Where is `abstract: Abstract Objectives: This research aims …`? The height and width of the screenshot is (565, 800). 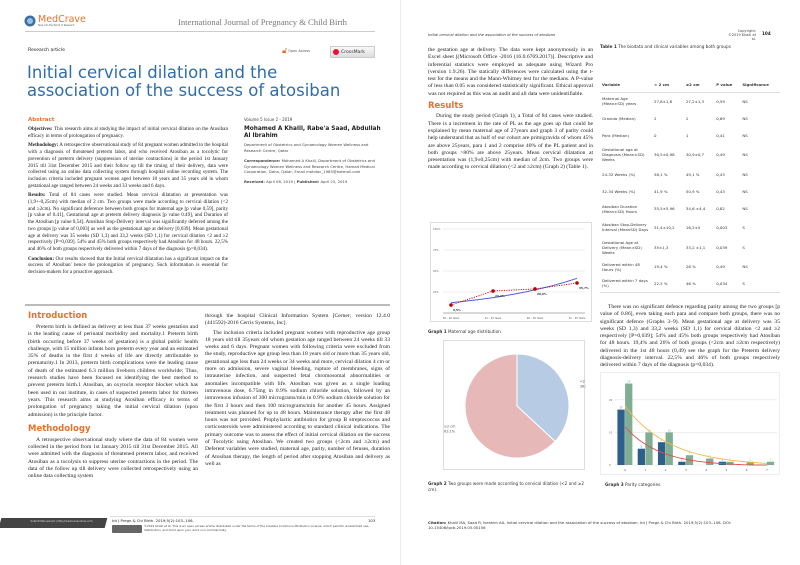
abstract: Abstract Objectives: This research aims … is located at coordinates (128, 198).